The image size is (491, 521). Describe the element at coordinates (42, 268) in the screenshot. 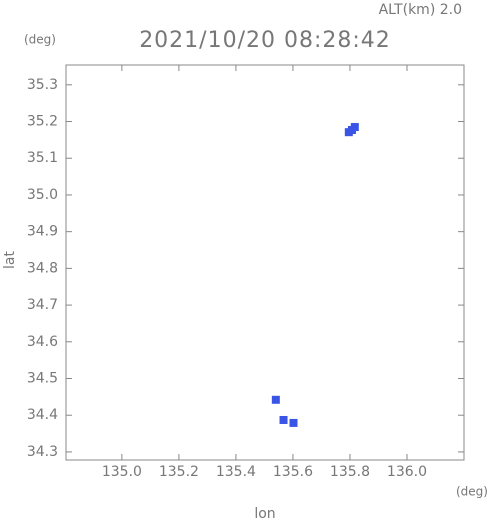

I see `y-tick-label: 34.8` at that location.